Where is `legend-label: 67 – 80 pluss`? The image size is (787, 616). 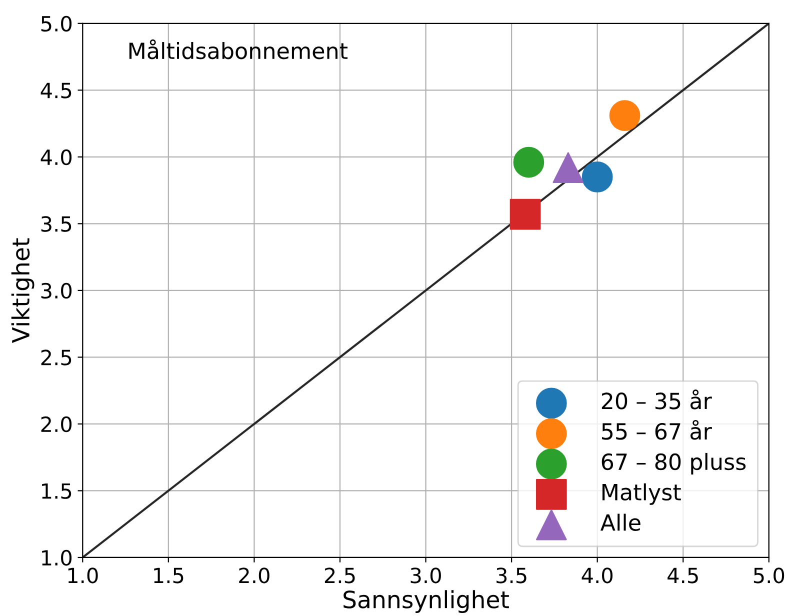 legend-label: 67 – 80 pluss is located at coordinates (674, 463).